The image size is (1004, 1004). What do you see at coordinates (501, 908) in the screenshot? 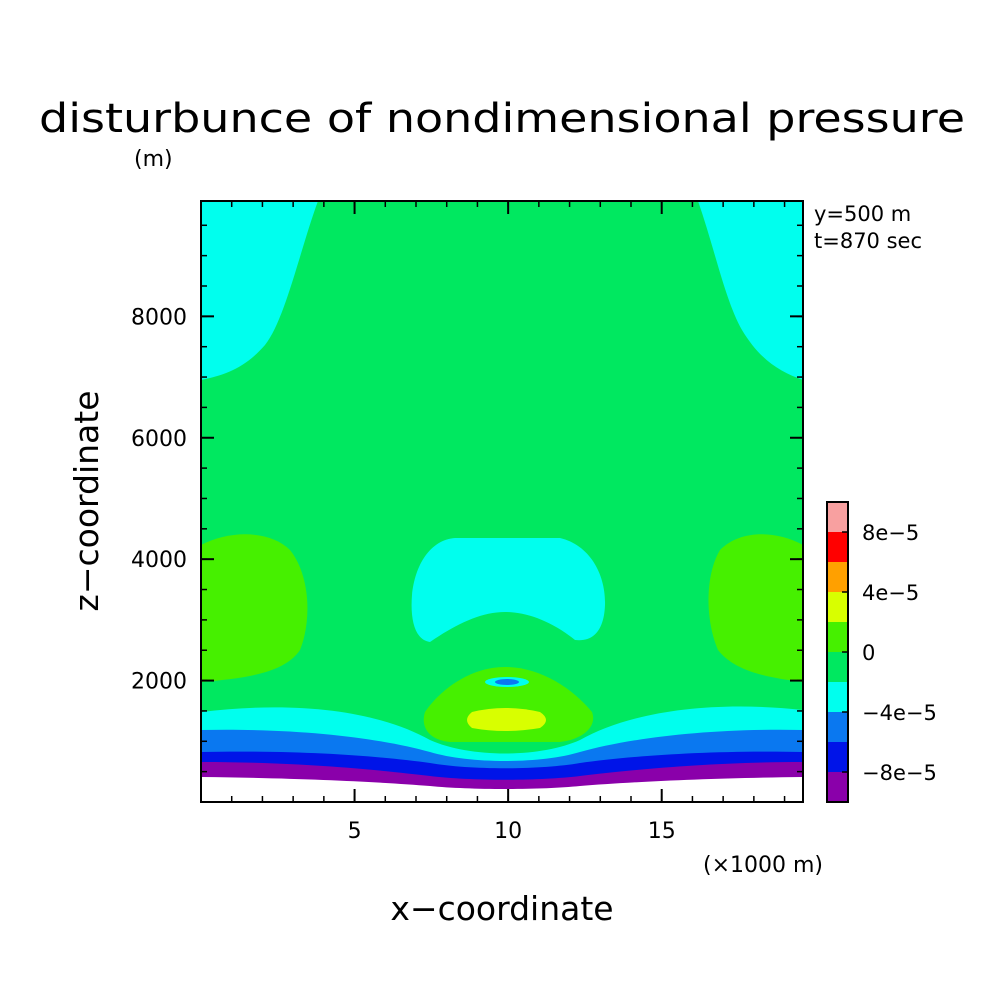
I see `x-axis-label: x−coordinate` at bounding box center [501, 908].